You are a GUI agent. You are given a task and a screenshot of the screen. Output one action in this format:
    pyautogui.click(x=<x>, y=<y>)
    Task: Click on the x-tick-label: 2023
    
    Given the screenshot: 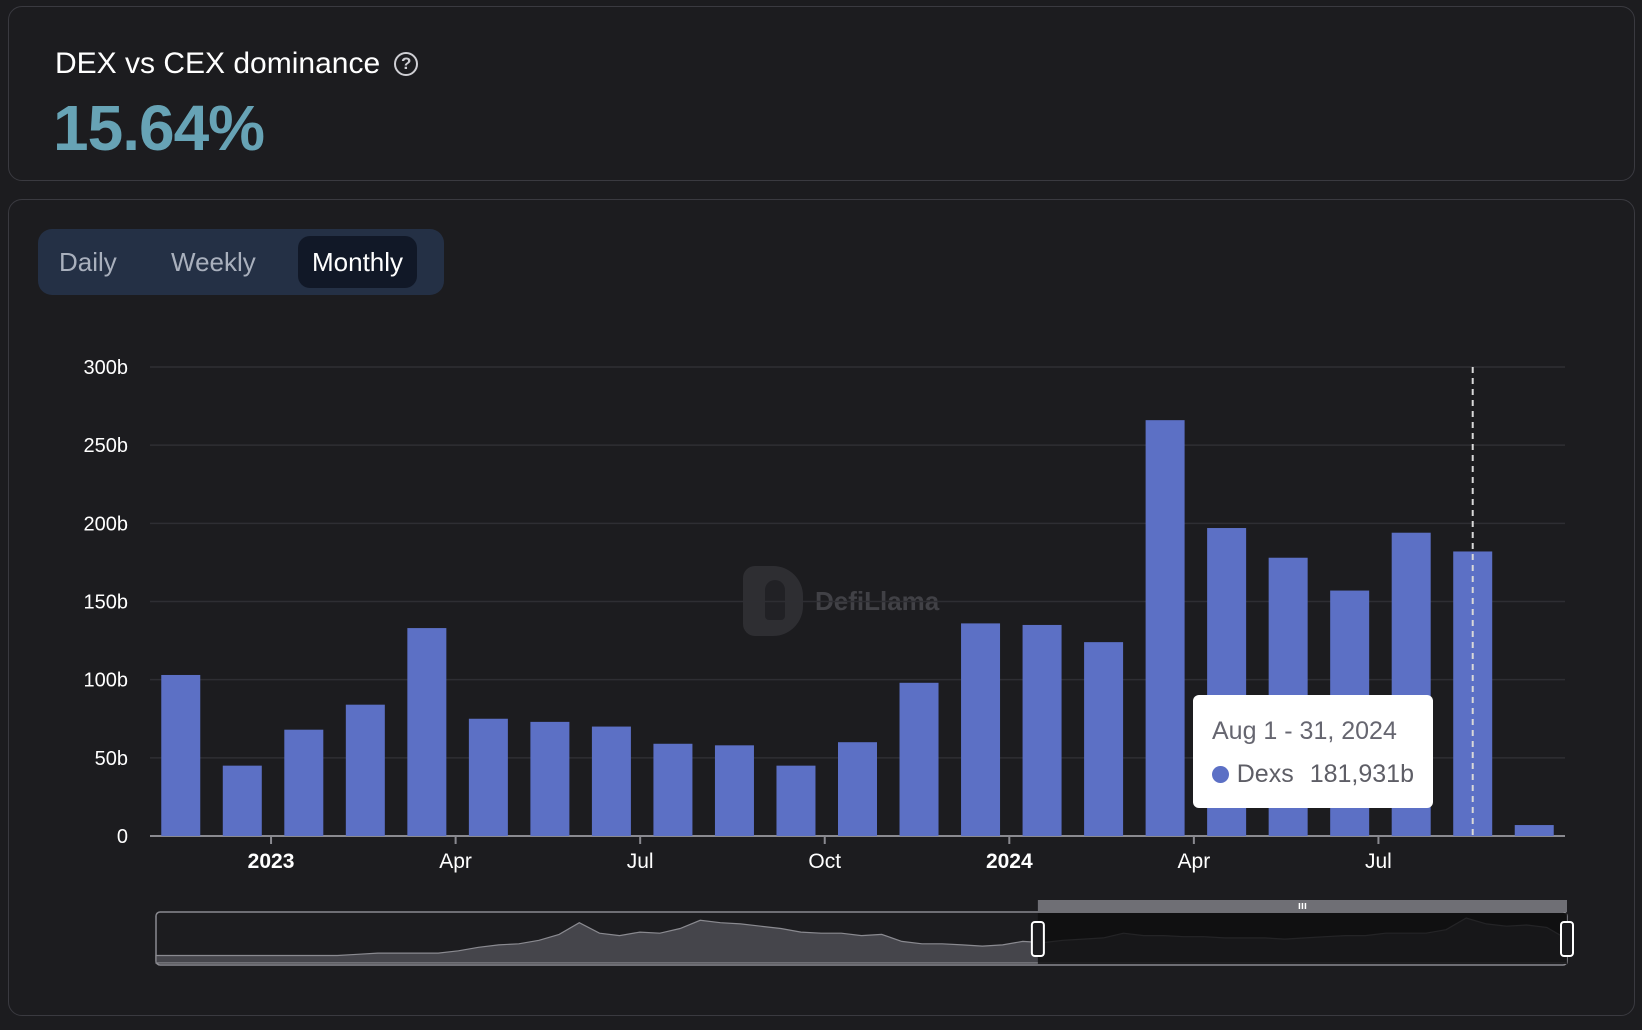 What is the action you would take?
    pyautogui.click(x=271, y=861)
    